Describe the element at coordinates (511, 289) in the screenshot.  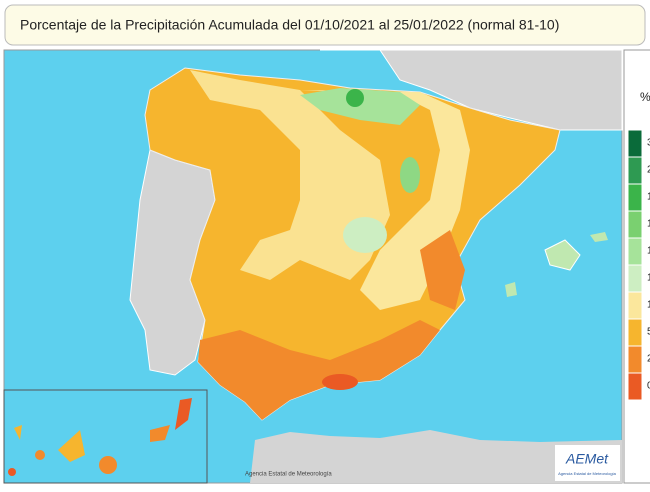
I see `ibiza` at that location.